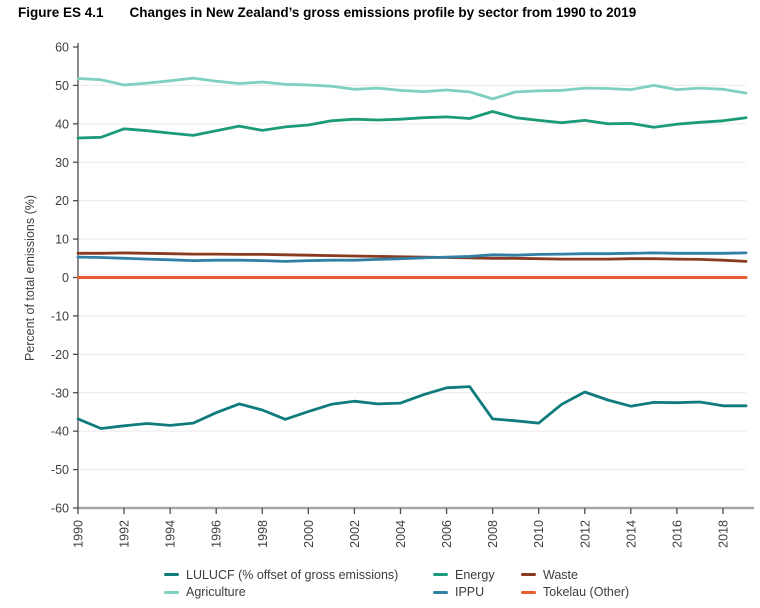 This screenshot has width=760, height=608. What do you see at coordinates (60, 316) in the screenshot?
I see `y-tick-label: -10` at bounding box center [60, 316].